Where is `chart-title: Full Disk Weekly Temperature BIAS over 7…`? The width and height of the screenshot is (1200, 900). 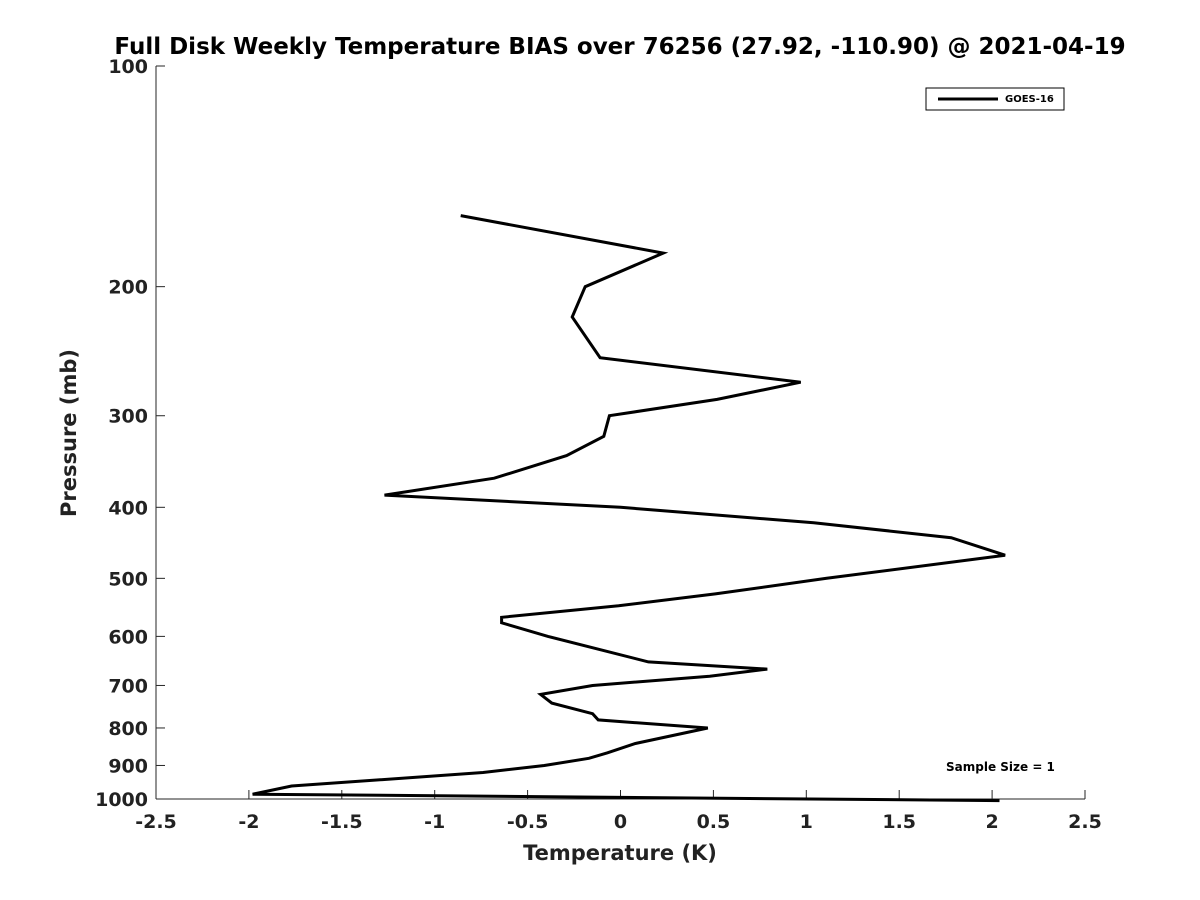 chart-title: Full Disk Weekly Temperature BIAS over 7… is located at coordinates (619, 47).